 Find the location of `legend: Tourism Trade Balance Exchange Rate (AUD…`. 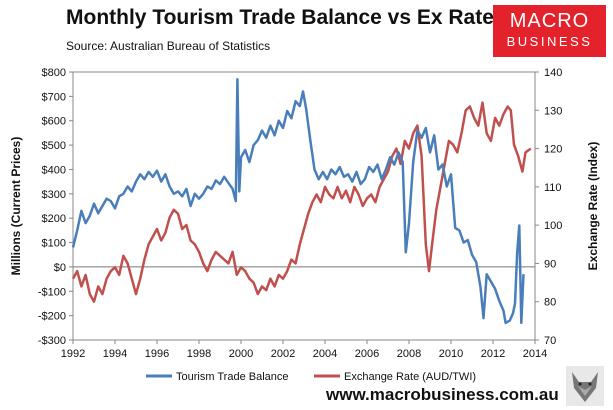

legend: Tourism Trade Balance Exchange Rate (AUD… is located at coordinates (311, 377).